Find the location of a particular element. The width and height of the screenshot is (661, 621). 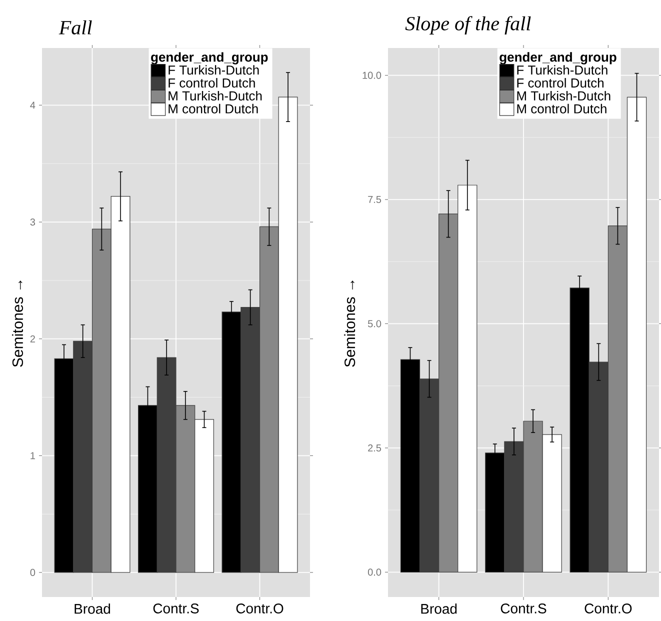

y-tick-label: 2 is located at coordinates (32, 338).